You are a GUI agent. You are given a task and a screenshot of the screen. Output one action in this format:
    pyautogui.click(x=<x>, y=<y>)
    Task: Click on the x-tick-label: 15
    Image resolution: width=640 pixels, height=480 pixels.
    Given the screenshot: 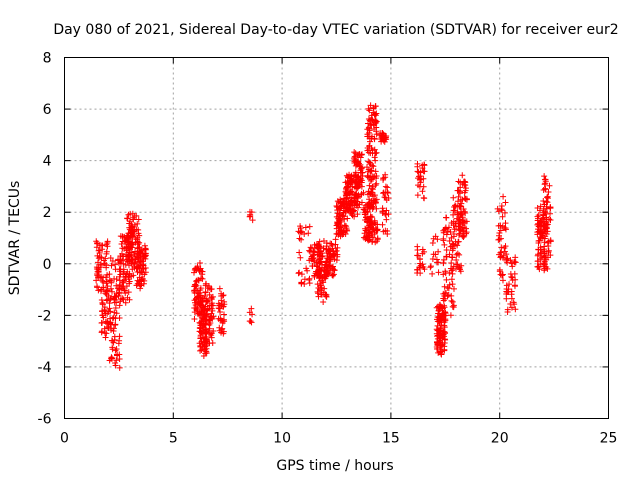 What is the action you would take?
    pyautogui.click(x=391, y=439)
    